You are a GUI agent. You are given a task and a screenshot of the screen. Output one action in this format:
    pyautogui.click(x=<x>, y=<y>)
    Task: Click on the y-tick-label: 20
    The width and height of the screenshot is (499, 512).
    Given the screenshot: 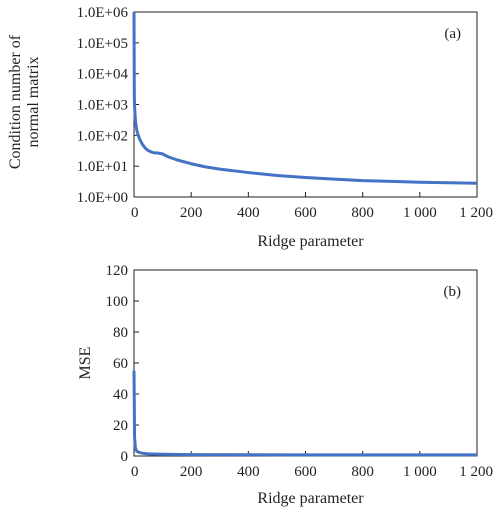 What is the action you would take?
    pyautogui.click(x=120, y=426)
    